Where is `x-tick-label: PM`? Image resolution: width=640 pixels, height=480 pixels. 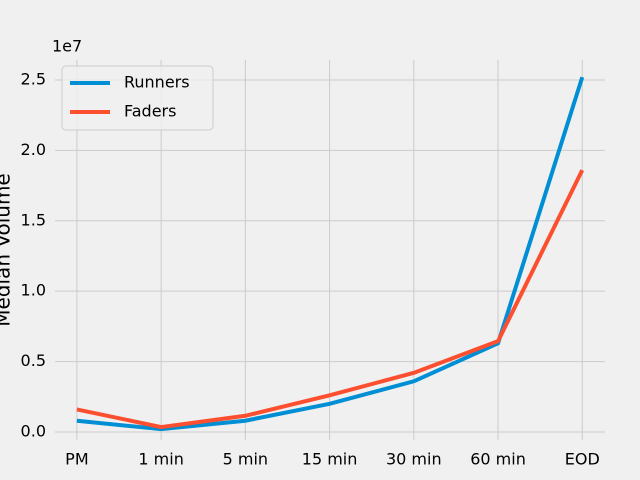
x-tick-label: PM is located at coordinates (76, 459).